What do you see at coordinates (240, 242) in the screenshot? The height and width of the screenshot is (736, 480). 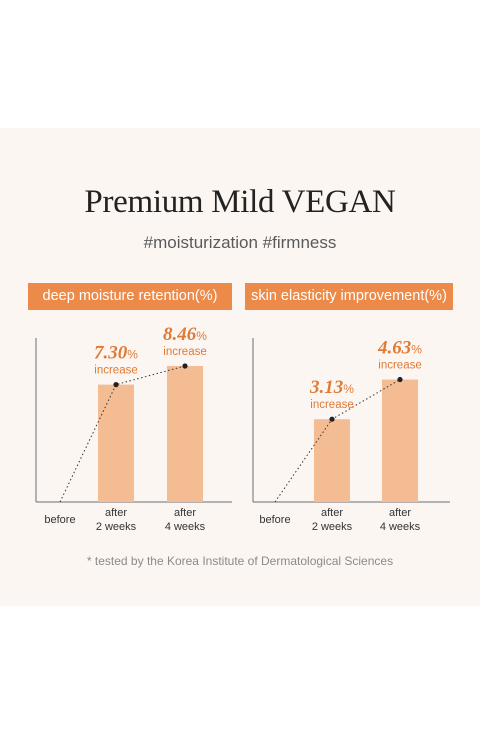 I see `hashtag-subtitle: #moisturization #firmness` at bounding box center [240, 242].